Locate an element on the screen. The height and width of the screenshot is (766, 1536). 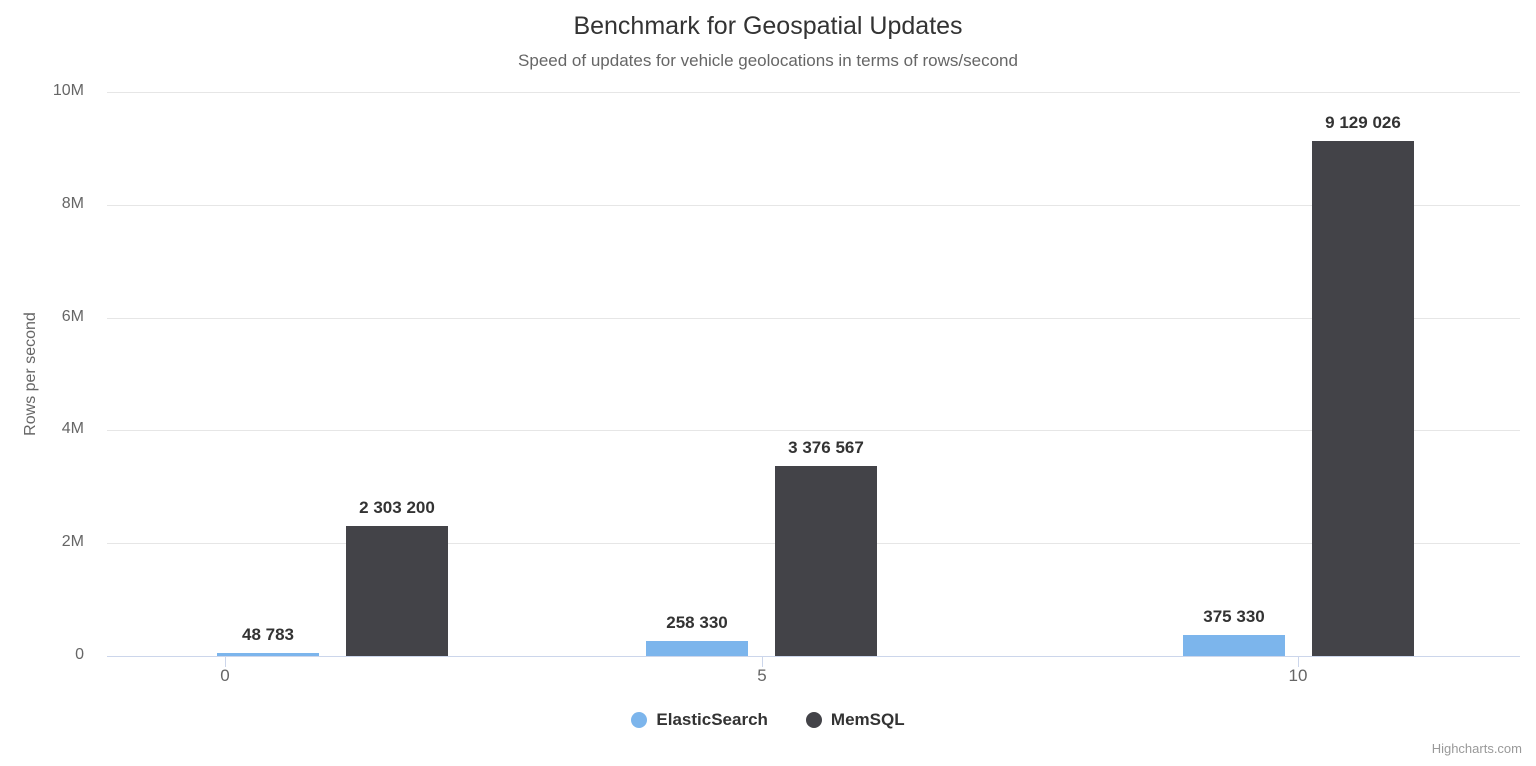
y-axis-title: Rows per second is located at coordinates (30, 374).